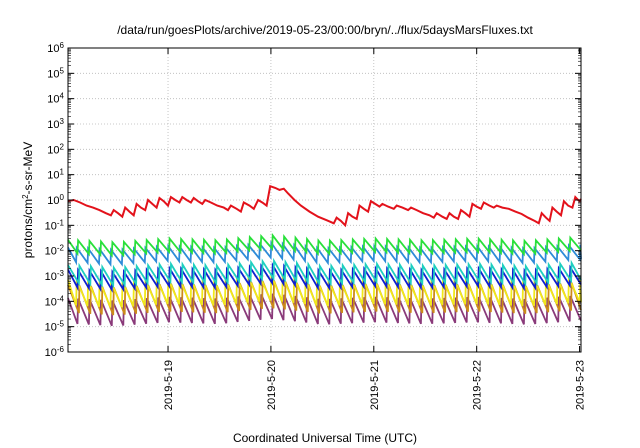  Describe the element at coordinates (375, 385) in the screenshot. I see `x-tick-label: 2019-5-21` at that location.